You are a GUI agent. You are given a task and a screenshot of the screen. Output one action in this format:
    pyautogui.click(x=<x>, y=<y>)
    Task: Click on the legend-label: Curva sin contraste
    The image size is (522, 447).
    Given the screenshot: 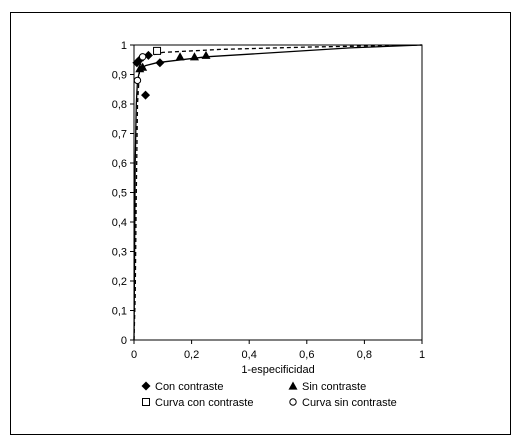 What is the action you would take?
    pyautogui.click(x=349, y=403)
    